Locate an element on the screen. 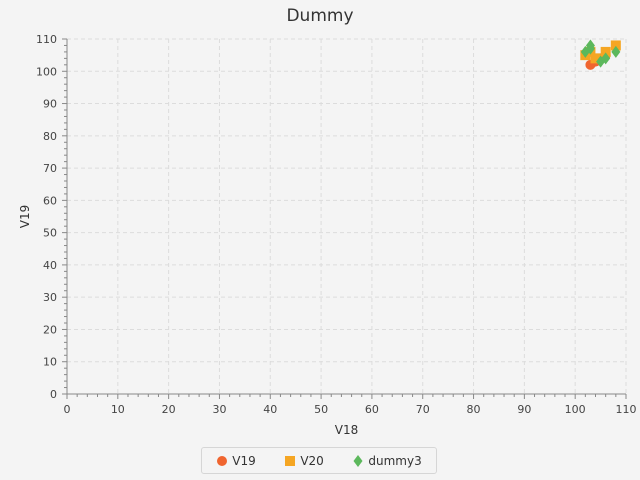  chart-title: Dummy is located at coordinates (320, 16).